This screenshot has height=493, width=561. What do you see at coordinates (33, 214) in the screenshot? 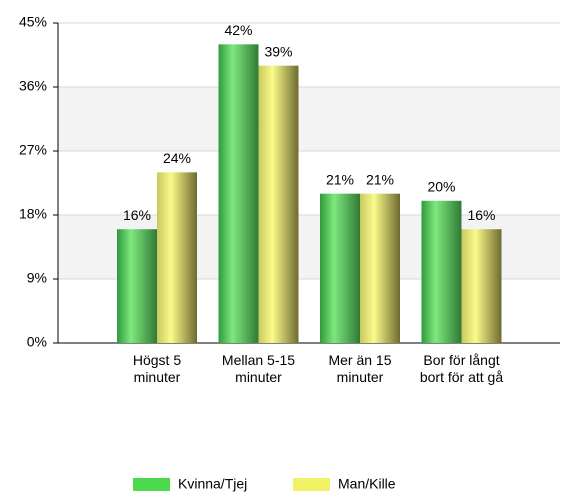
I see `y-tick-label: 18%` at bounding box center [33, 214].